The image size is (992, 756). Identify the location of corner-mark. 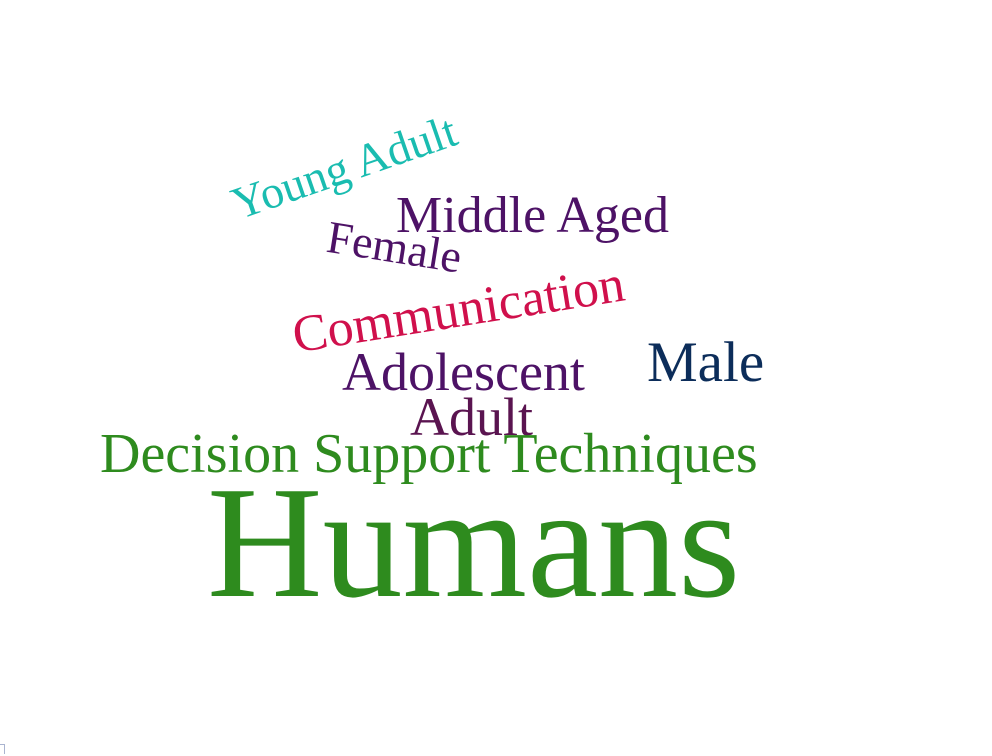
(2, 749).